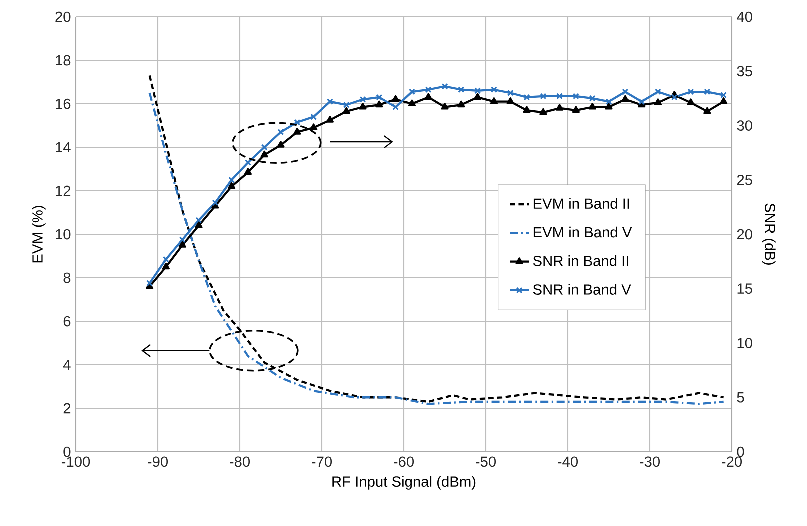  What do you see at coordinates (240, 462) in the screenshot?
I see `x-tick-label: -80` at bounding box center [240, 462].